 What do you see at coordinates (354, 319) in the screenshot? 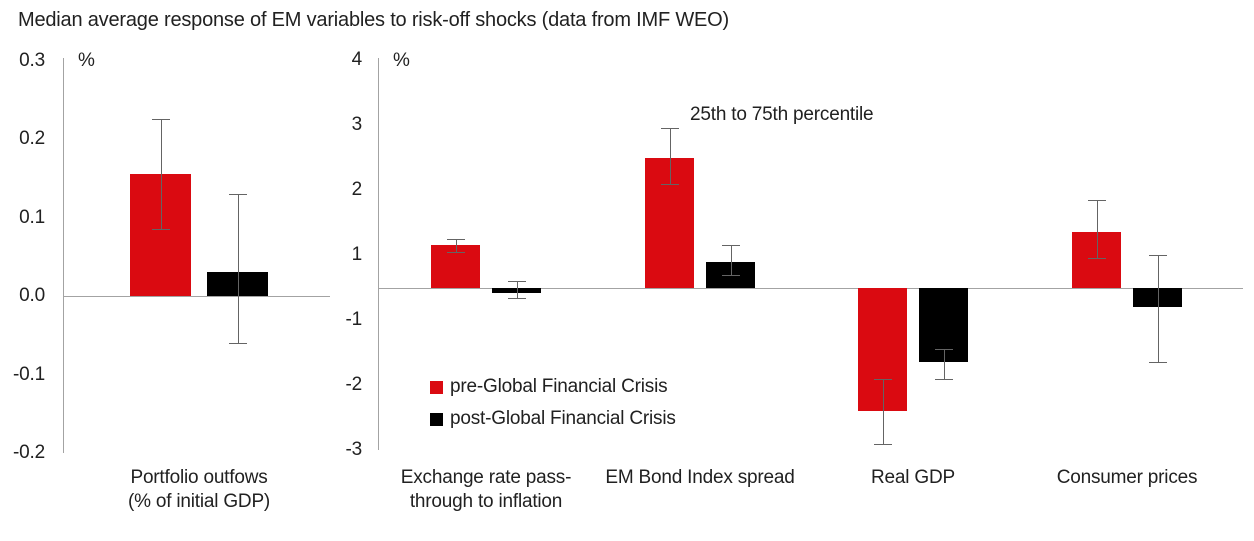
I see `y-tick-label: -1` at bounding box center [354, 319].